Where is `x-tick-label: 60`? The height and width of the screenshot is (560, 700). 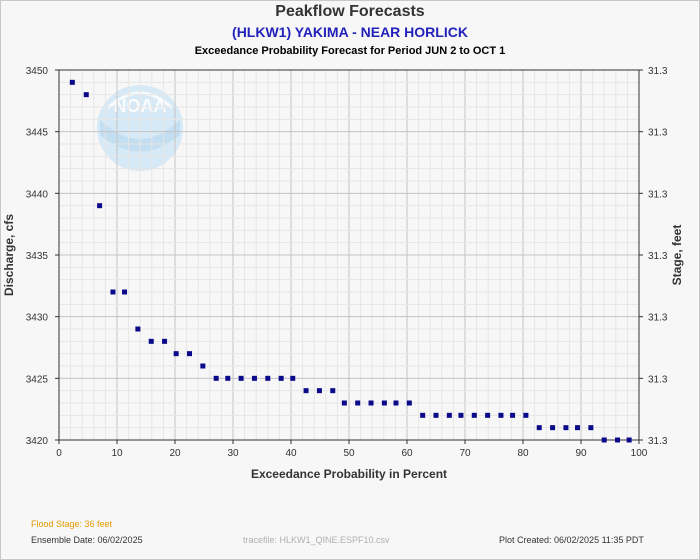 x-tick-label: 60 is located at coordinates (407, 453).